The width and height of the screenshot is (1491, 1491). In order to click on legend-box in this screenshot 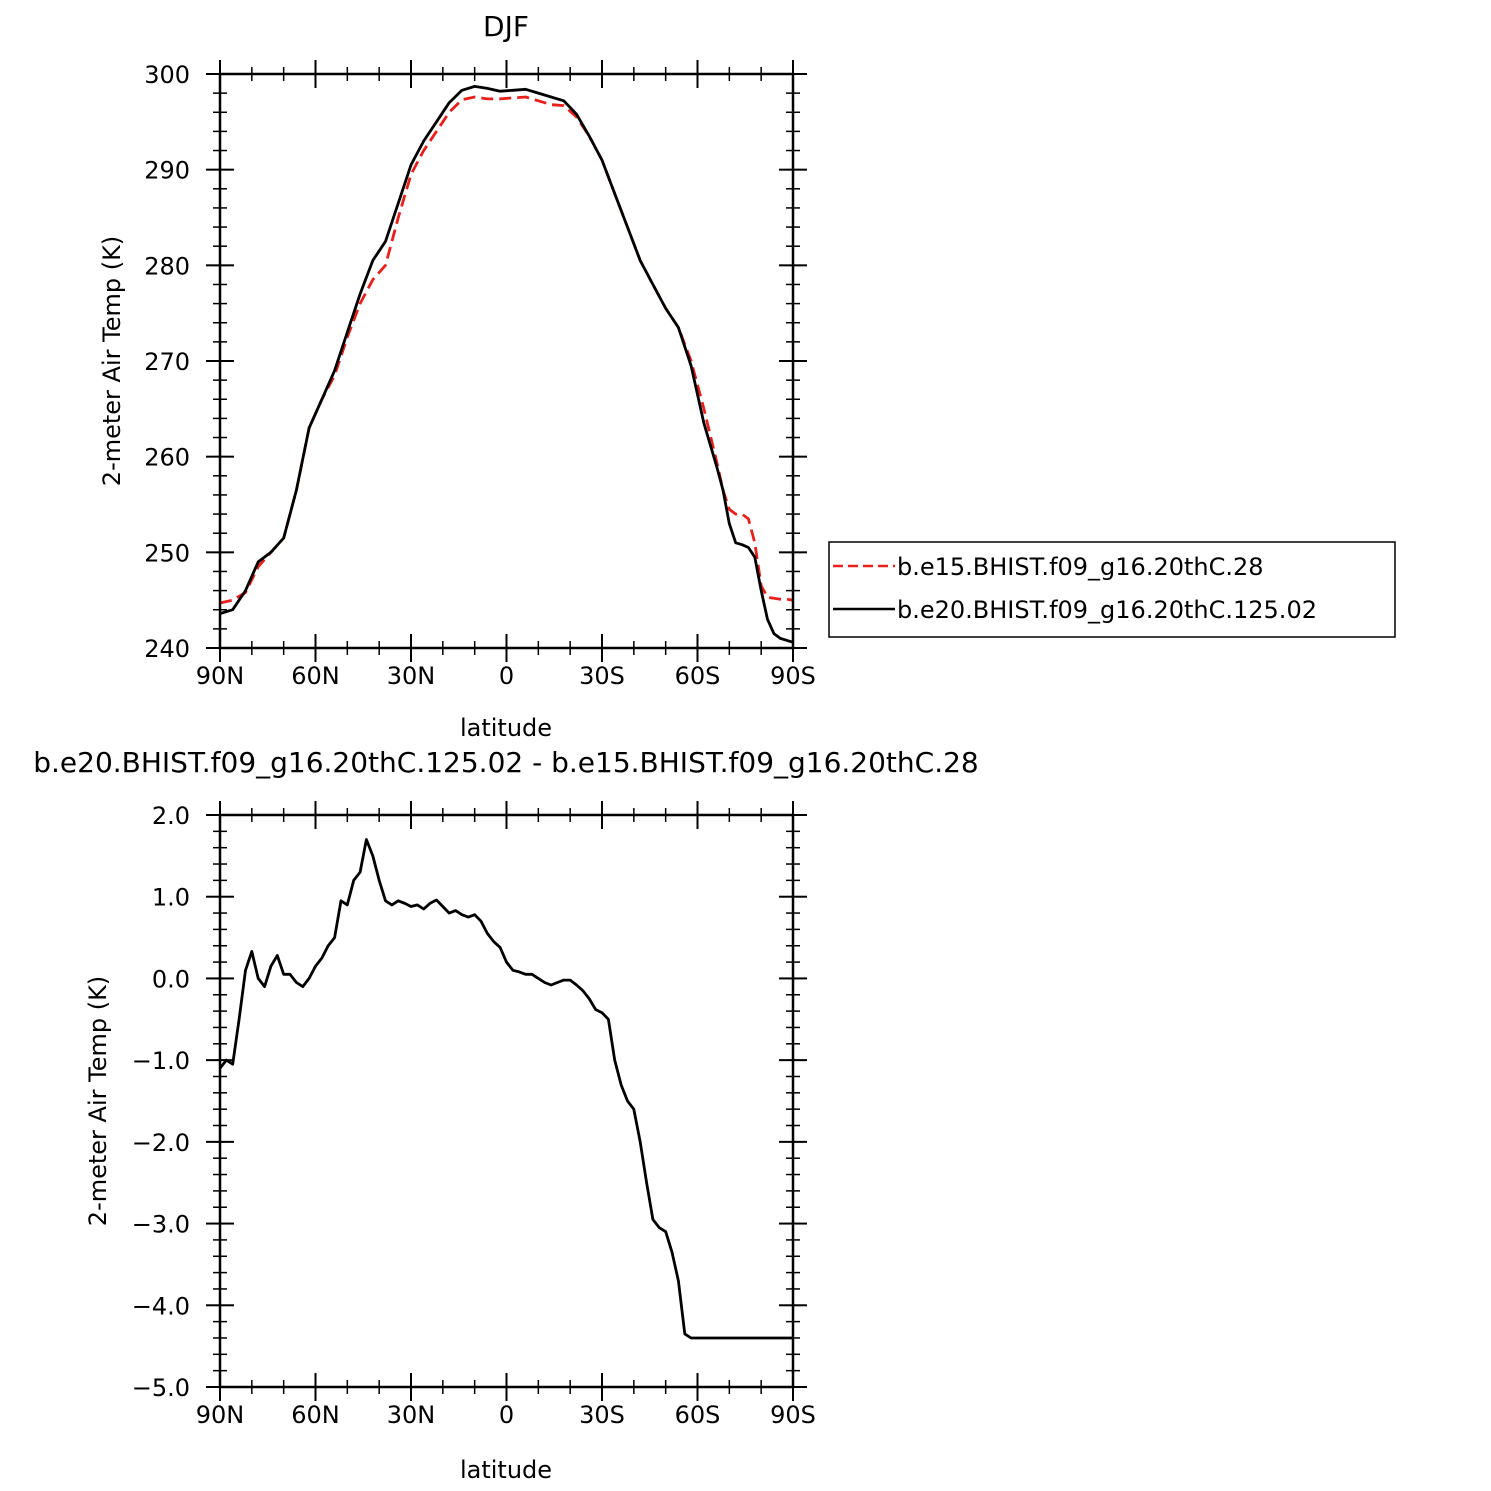, I will do `click(1112, 589)`.